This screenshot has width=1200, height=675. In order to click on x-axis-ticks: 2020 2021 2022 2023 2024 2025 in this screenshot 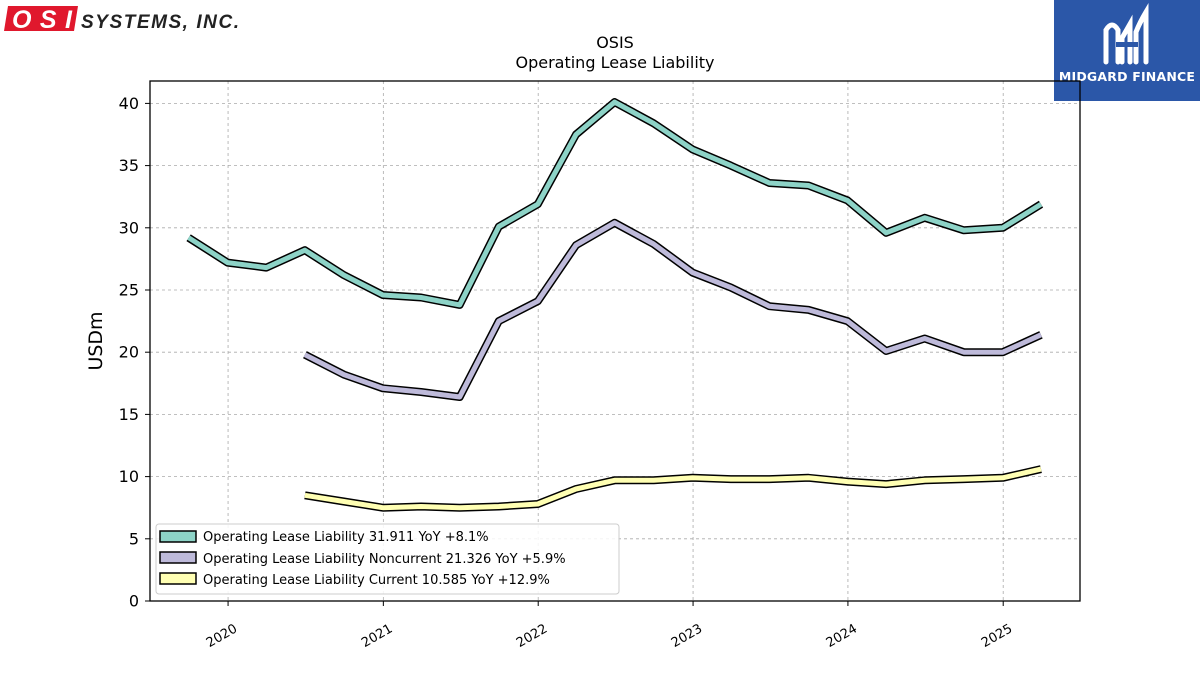, I will do `click(609, 626)`.